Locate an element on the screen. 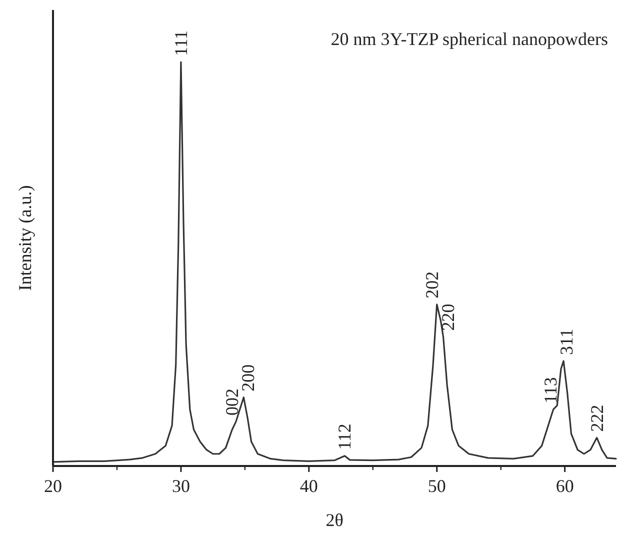 The image size is (618, 540). annotation: 311 is located at coordinates (566, 341).